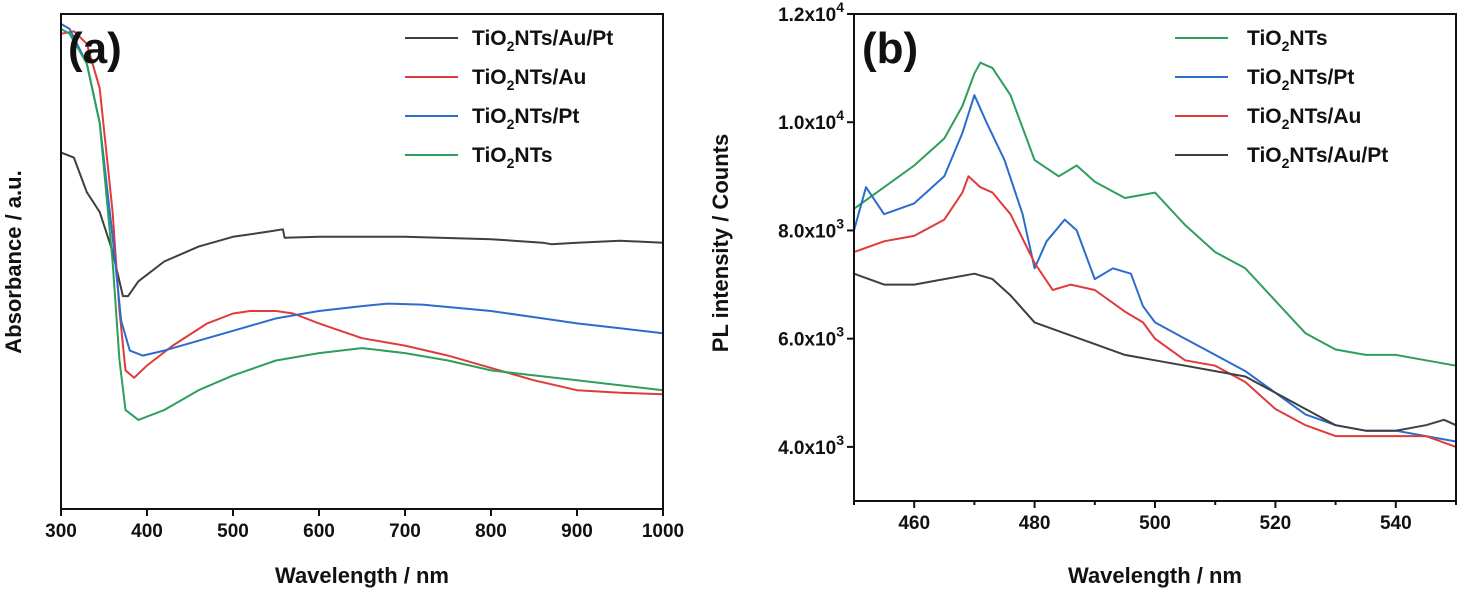 The height and width of the screenshot is (591, 1458). Describe the element at coordinates (811, 228) in the screenshot. I see `panel-b-y-tick-label: 8.0x10³` at that location.